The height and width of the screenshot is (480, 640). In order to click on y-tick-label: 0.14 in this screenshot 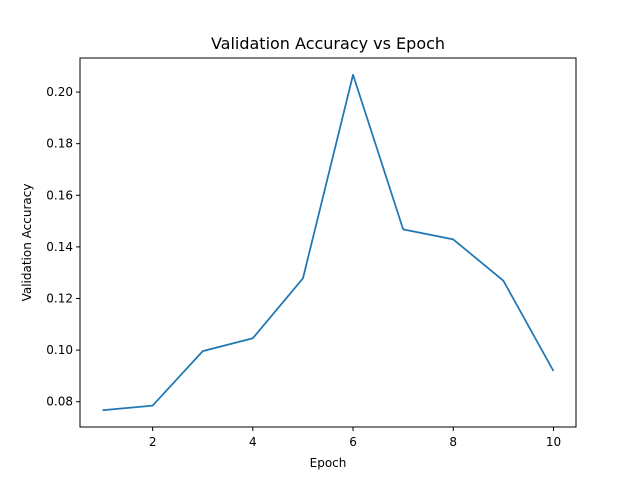, I will do `click(59, 247)`.